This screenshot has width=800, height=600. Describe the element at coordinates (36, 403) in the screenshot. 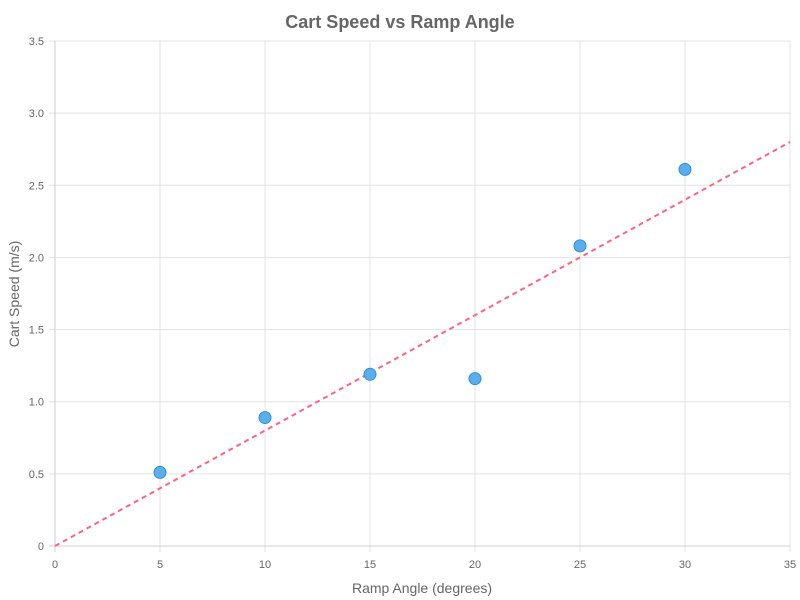

I see `y-tick-label: 1.0` at that location.